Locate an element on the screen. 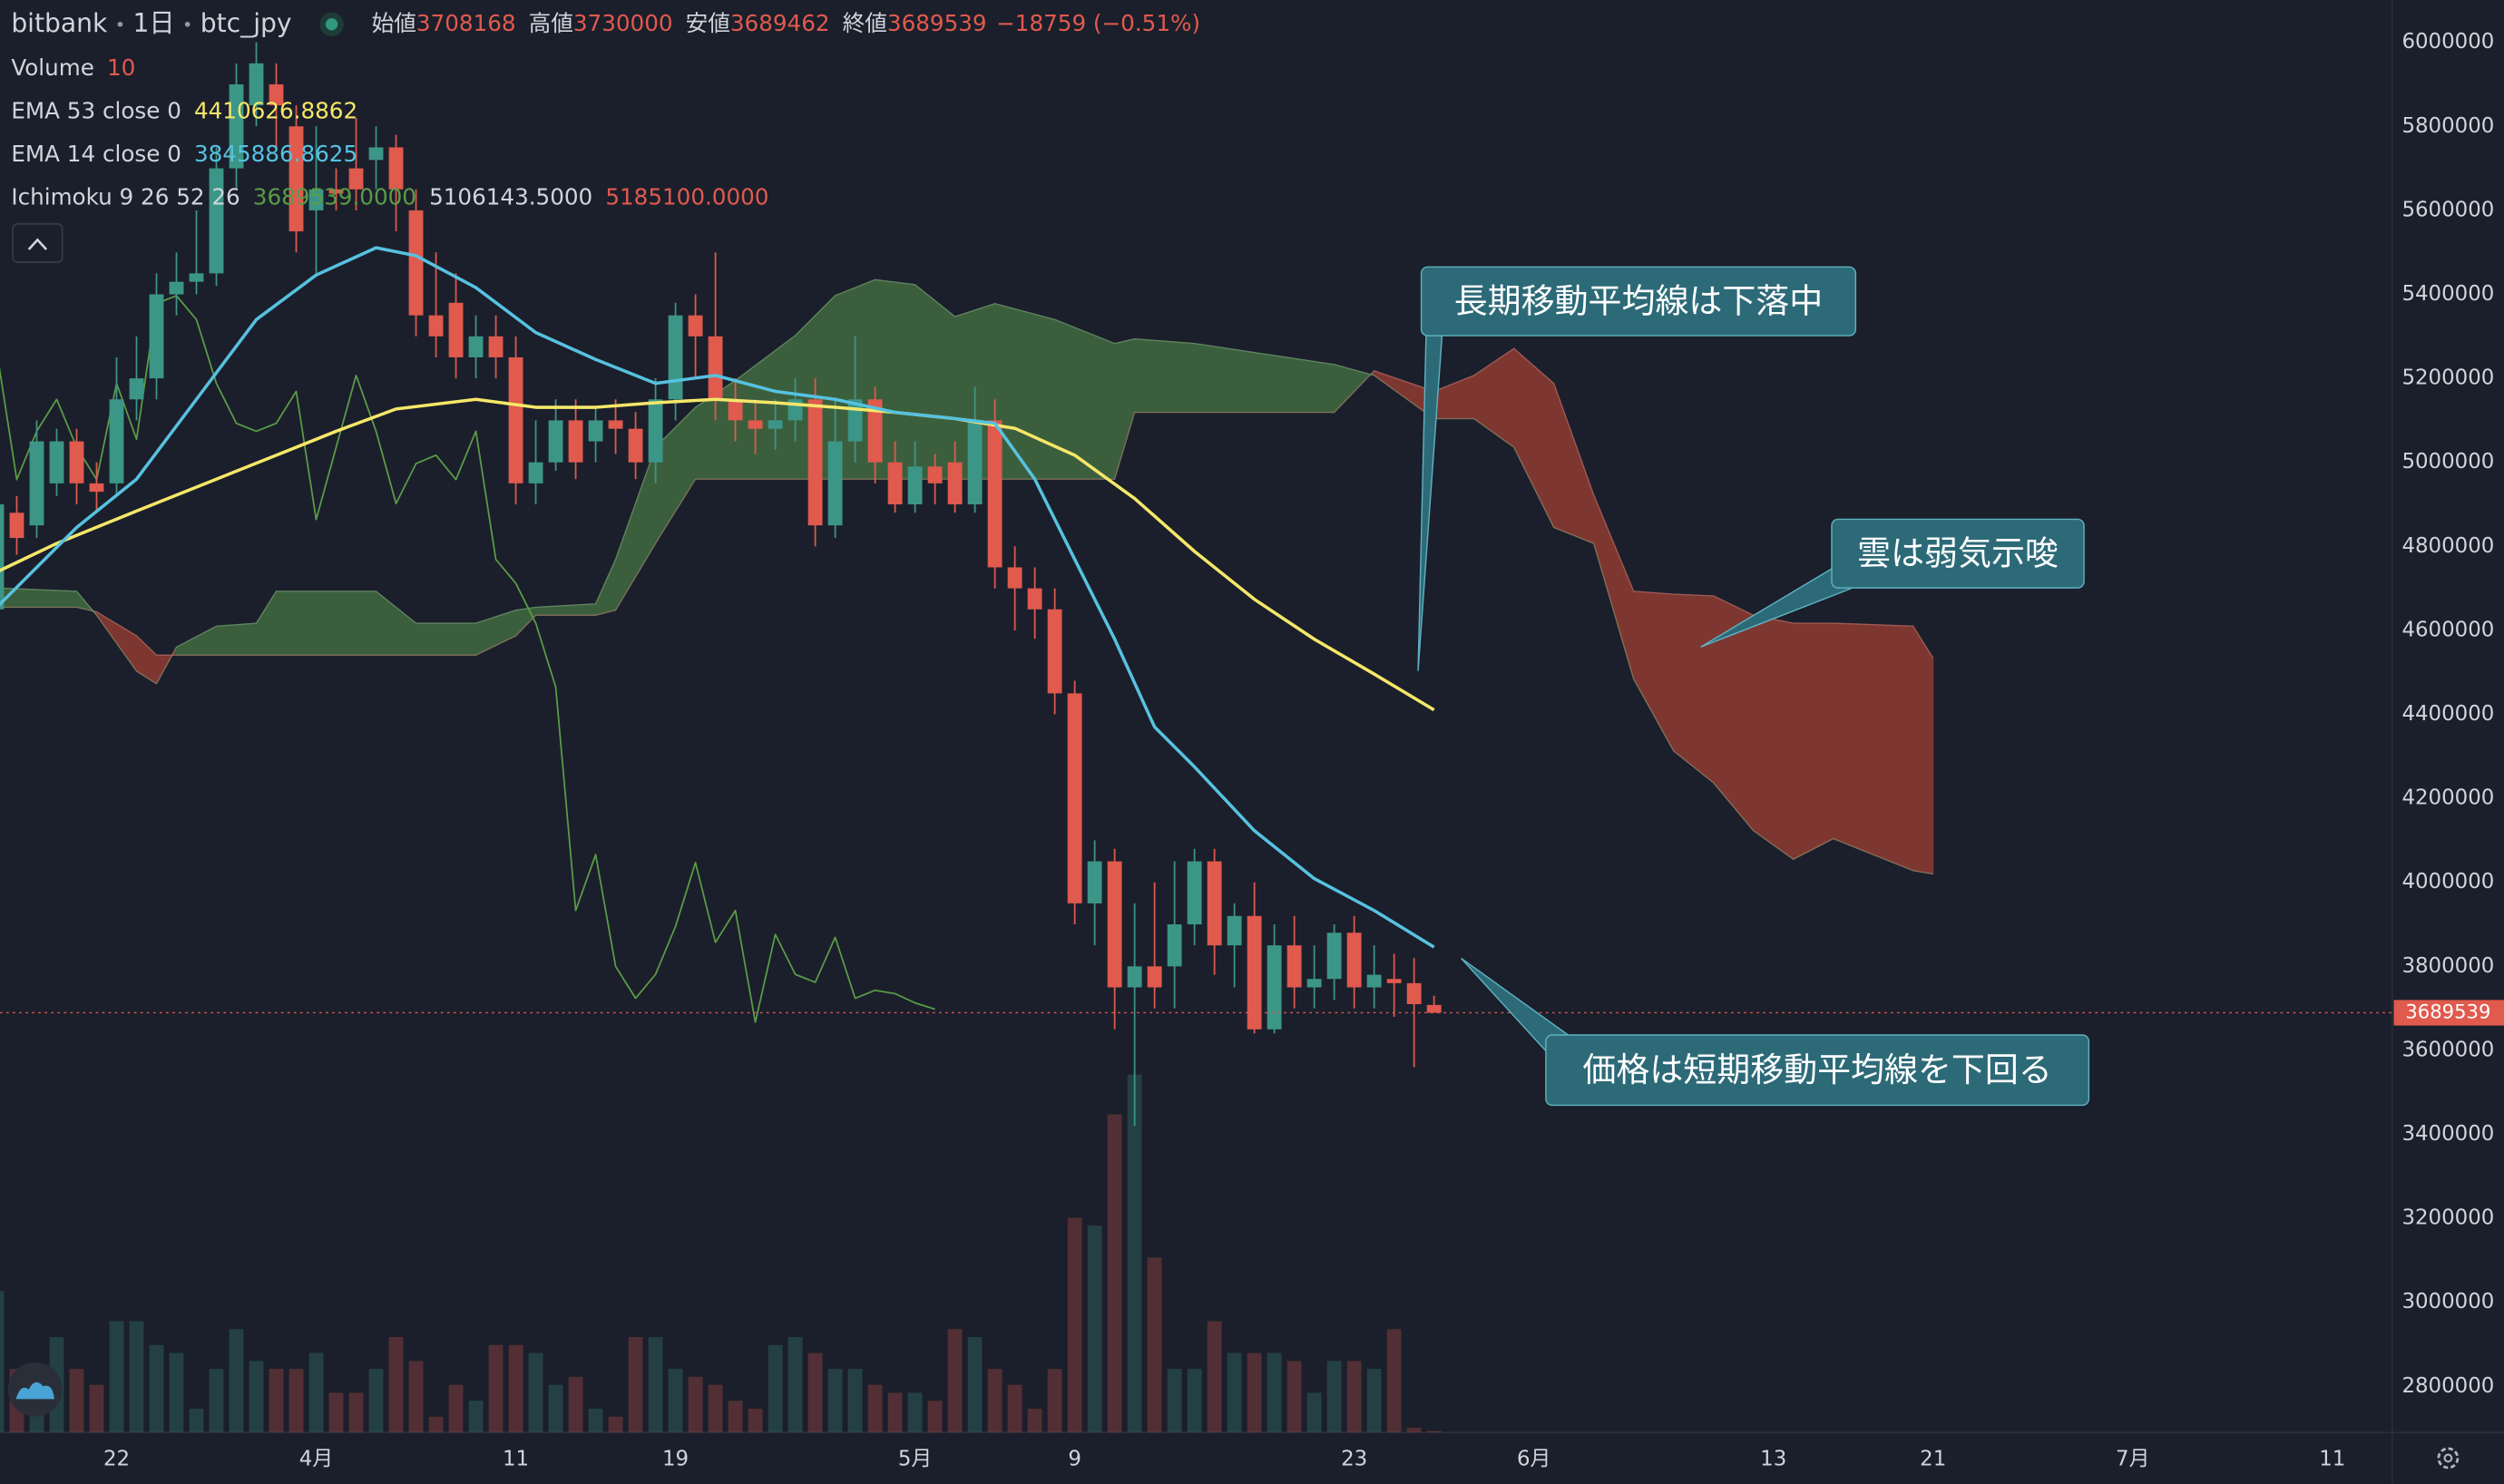  x-tick-label: 19 is located at coordinates (675, 1459).